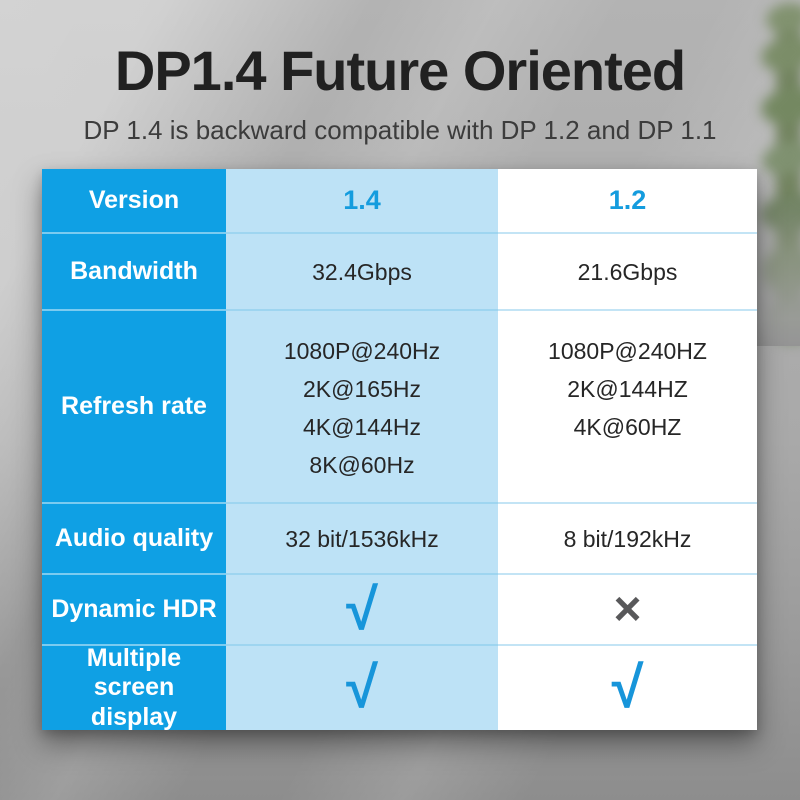 The width and height of the screenshot is (800, 800). Describe the element at coordinates (362, 405) in the screenshot. I see `cell-dp14-refresh-rate: 1080P@240Hz 2K@165Hz 4K@144Hz 8K@60Hz` at that location.